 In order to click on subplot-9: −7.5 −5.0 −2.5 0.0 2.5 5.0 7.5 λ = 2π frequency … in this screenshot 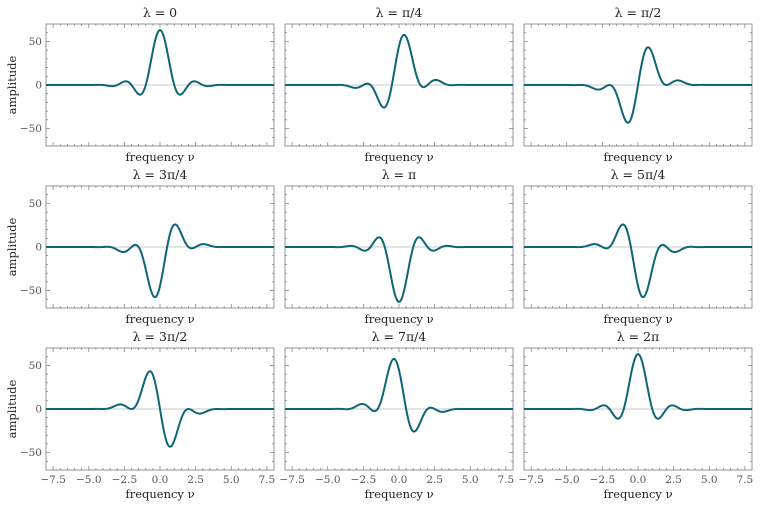, I will do `click(635, 415)`.